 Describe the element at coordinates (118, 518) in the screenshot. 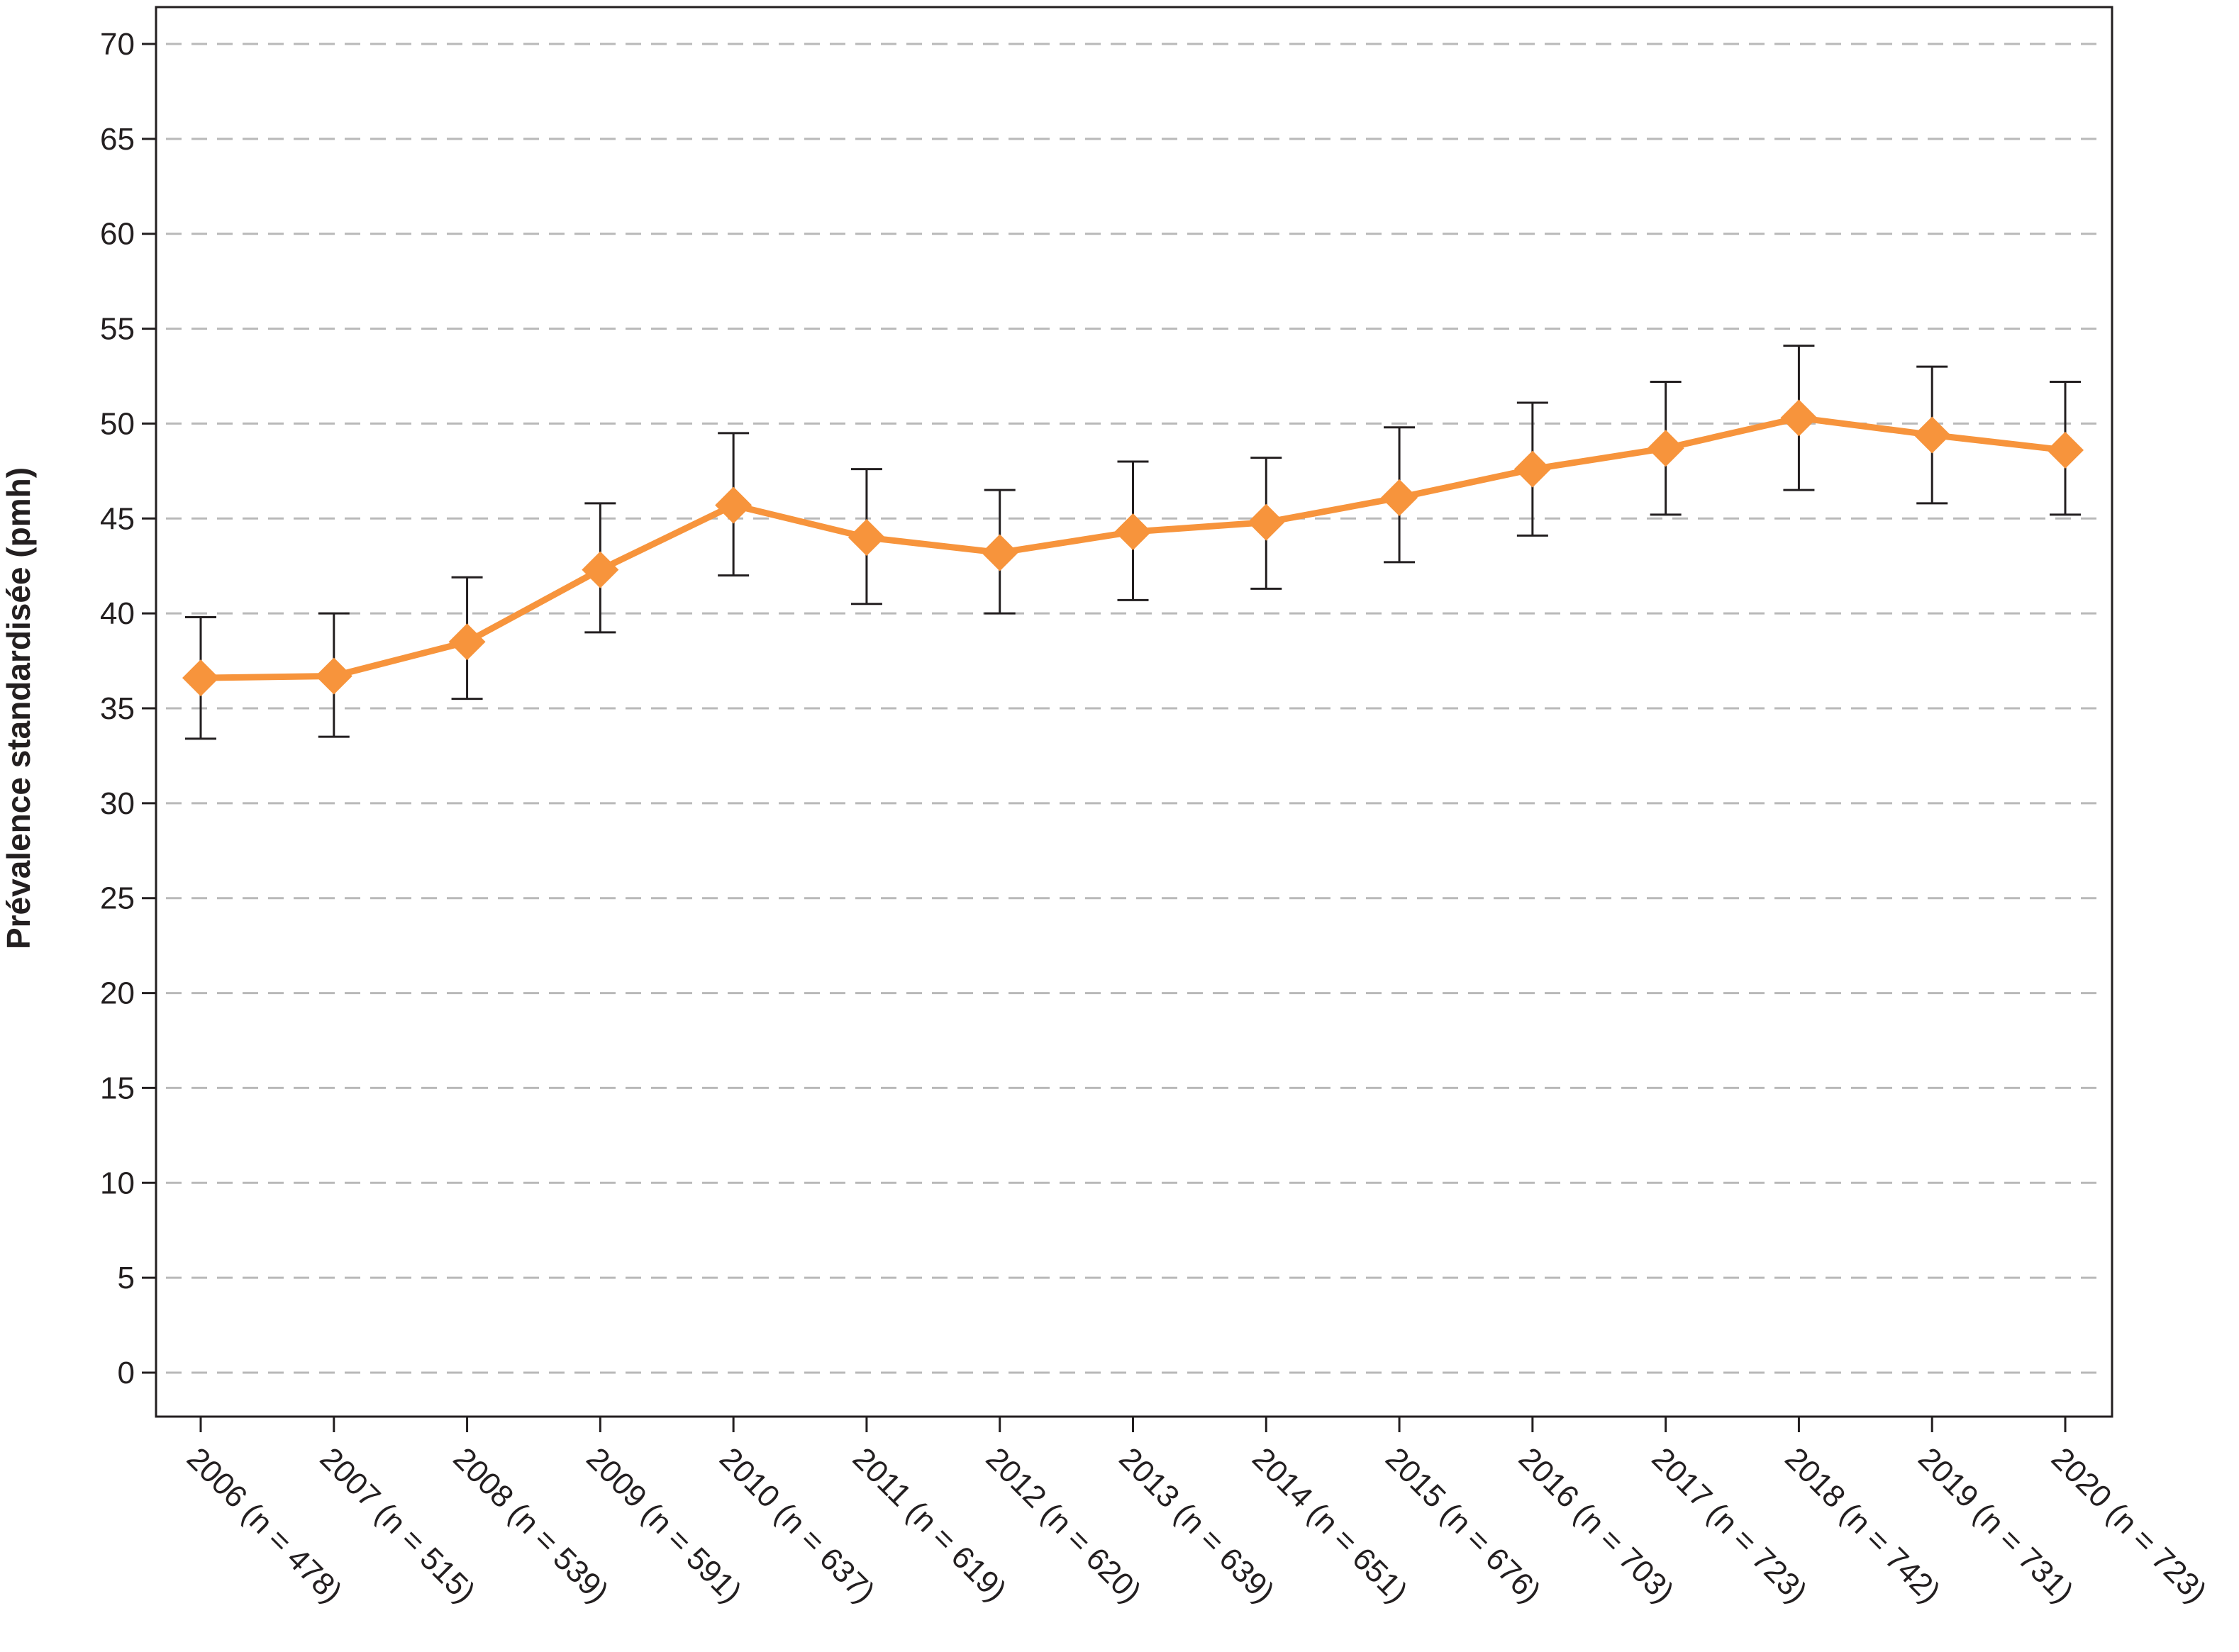

I see `y-tick-label-45: 45` at that location.